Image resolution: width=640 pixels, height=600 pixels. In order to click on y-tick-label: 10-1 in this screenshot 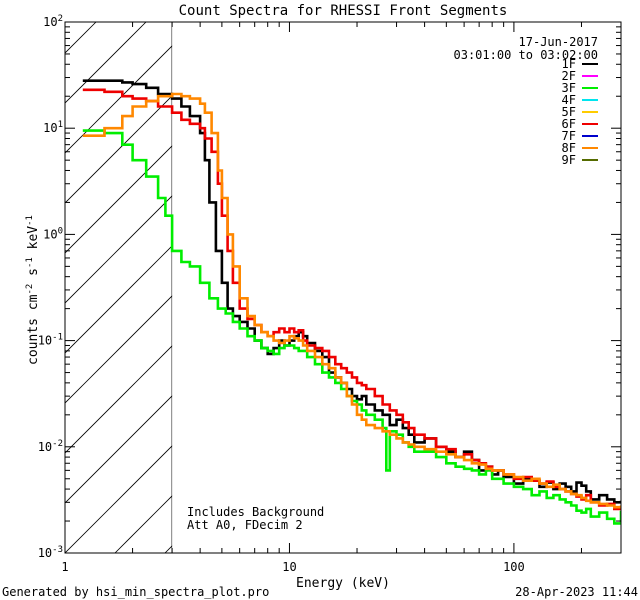, I will do `click(50, 340)`.